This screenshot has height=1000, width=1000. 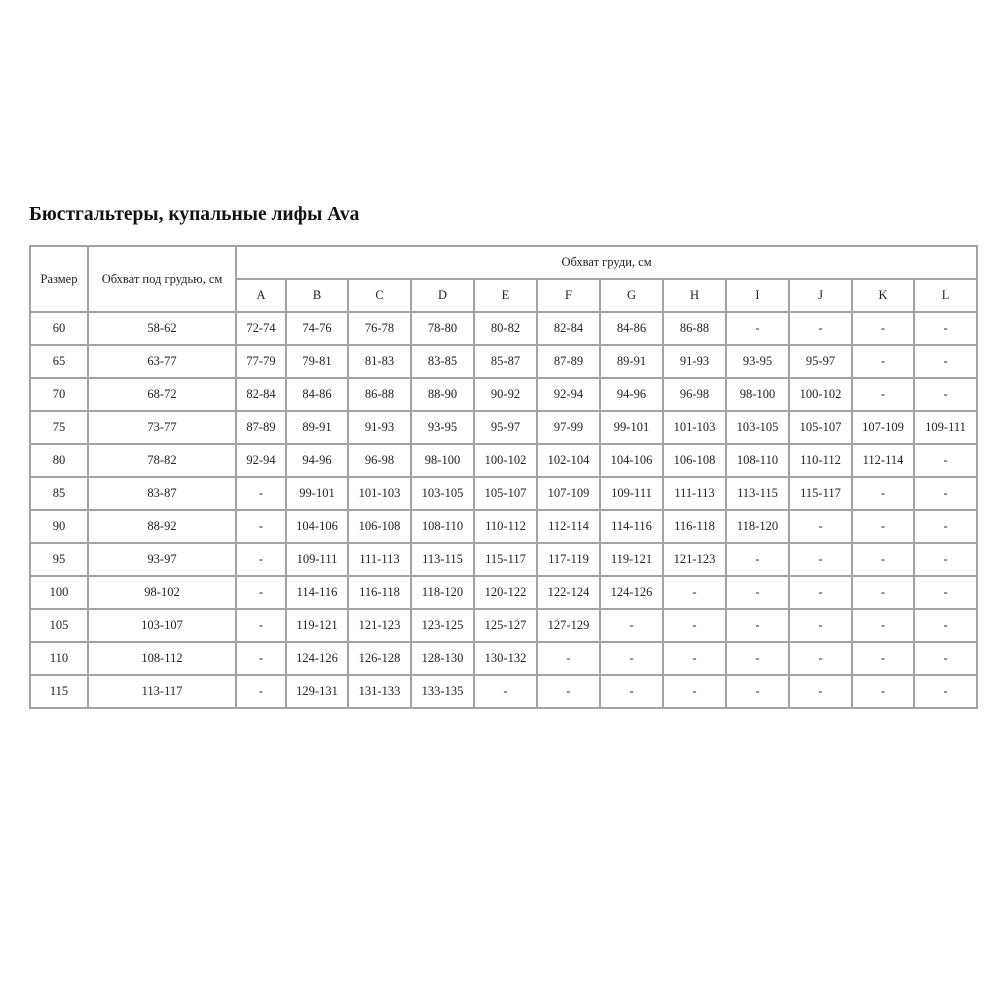 I want to click on bust-cell: 116-118, so click(x=379, y=592).